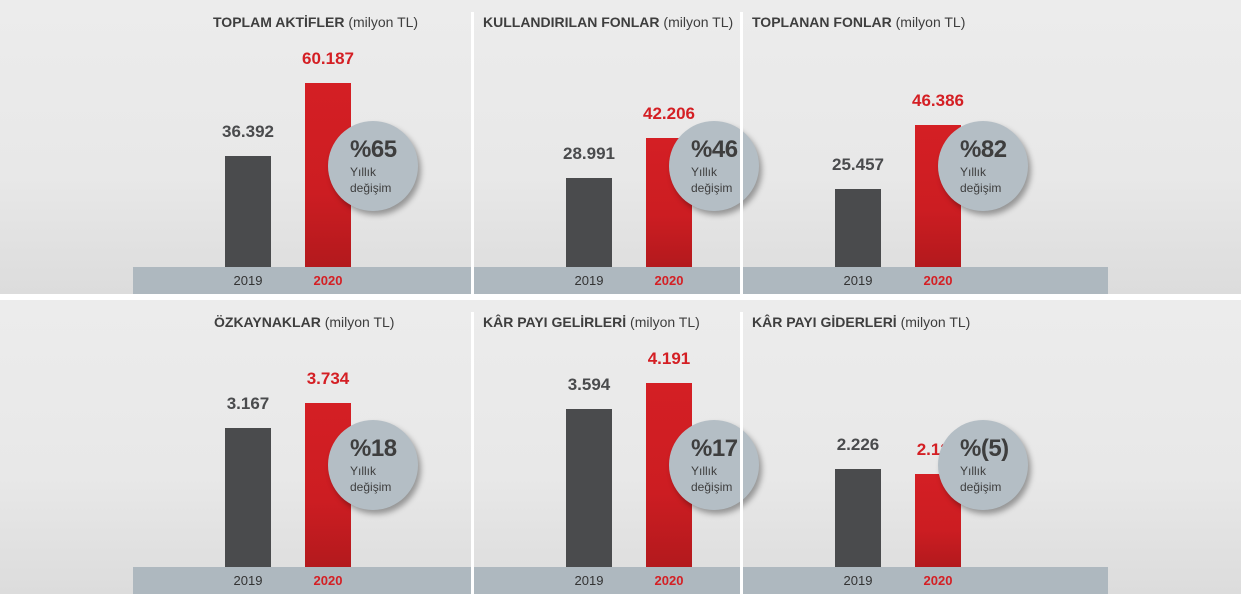 Image resolution: width=1241 pixels, height=596 pixels. I want to click on data-label-2019: 3.594, so click(589, 384).